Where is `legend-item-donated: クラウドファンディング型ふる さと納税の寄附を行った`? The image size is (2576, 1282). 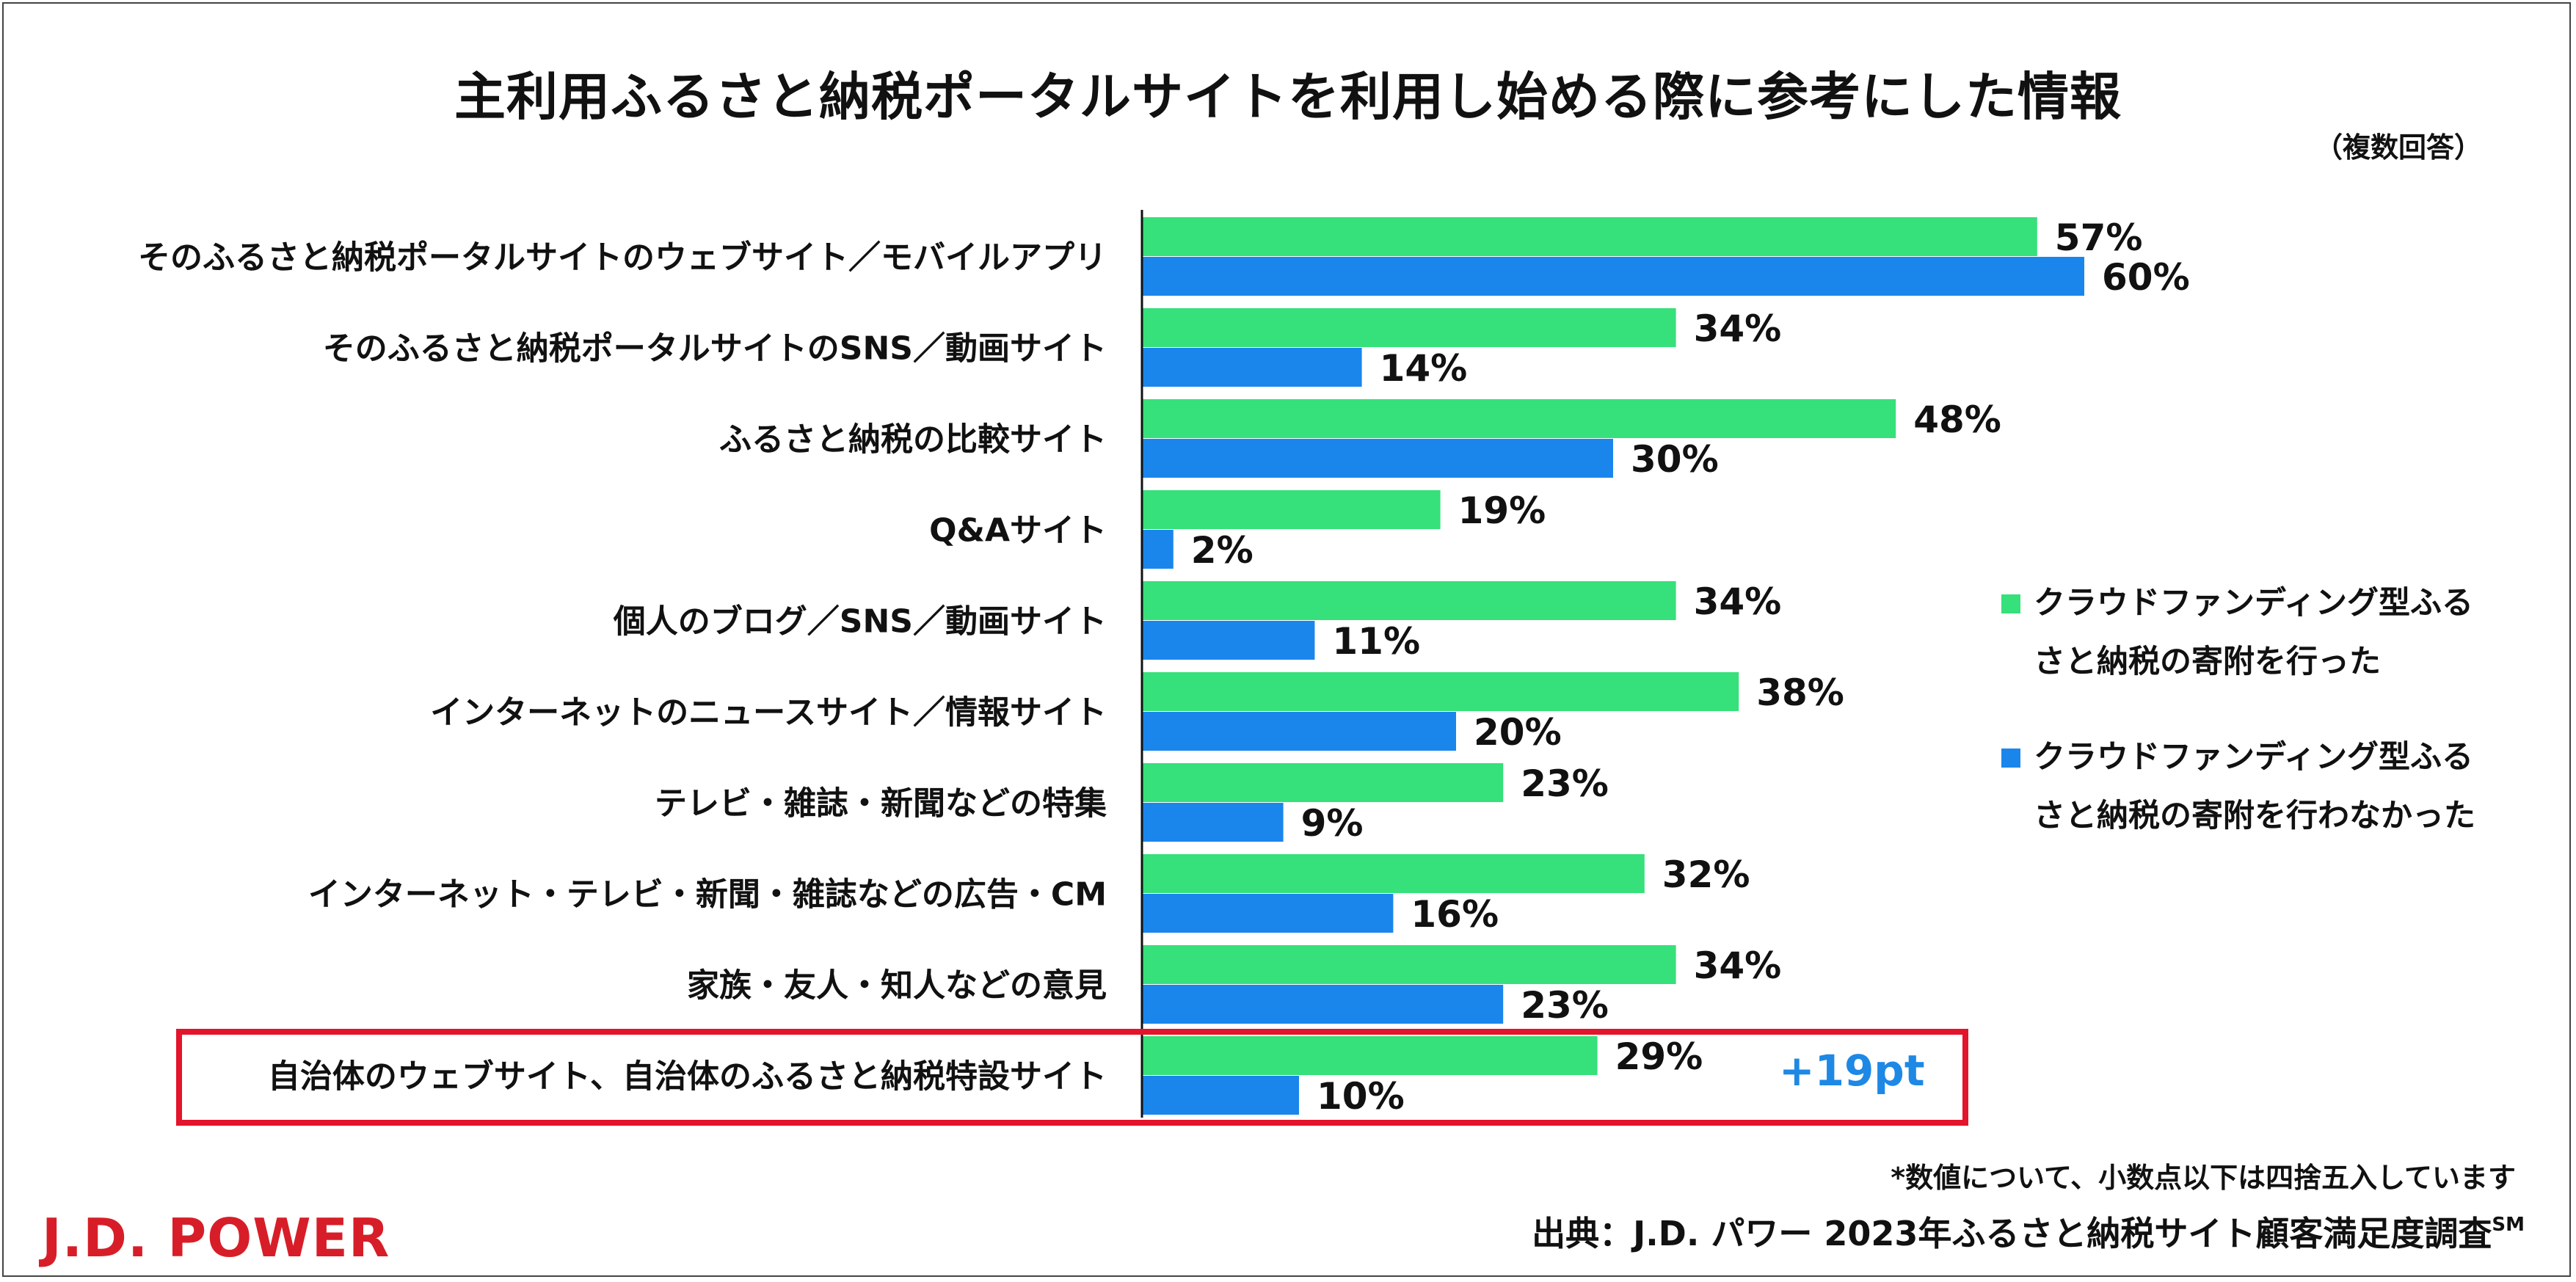 legend-item-donated: クラウドファンディング型ふる さと納税の寄附を行った is located at coordinates (2265, 632).